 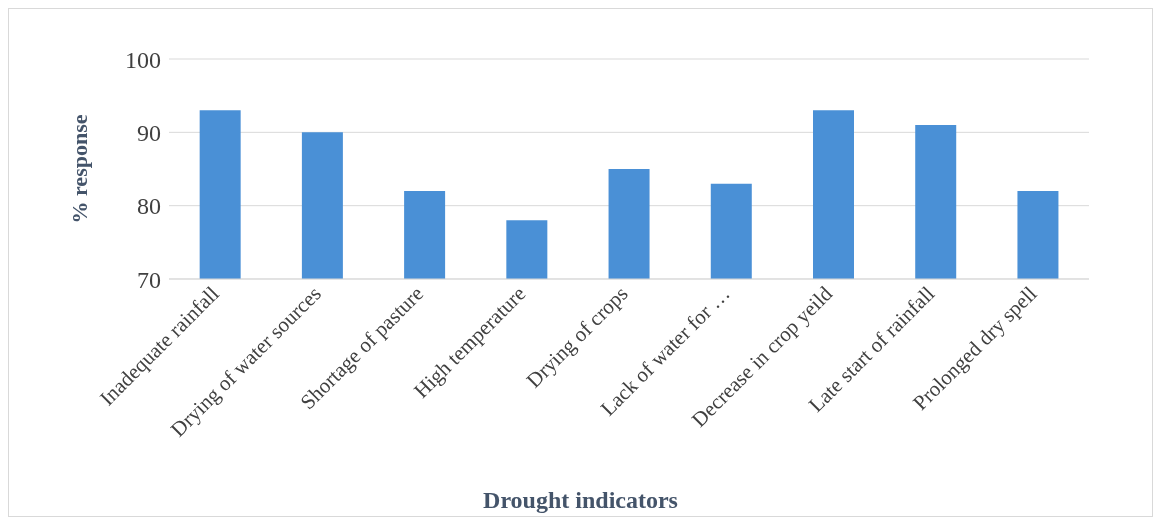 I want to click on y-axis-title: % response, so click(x=79, y=169).